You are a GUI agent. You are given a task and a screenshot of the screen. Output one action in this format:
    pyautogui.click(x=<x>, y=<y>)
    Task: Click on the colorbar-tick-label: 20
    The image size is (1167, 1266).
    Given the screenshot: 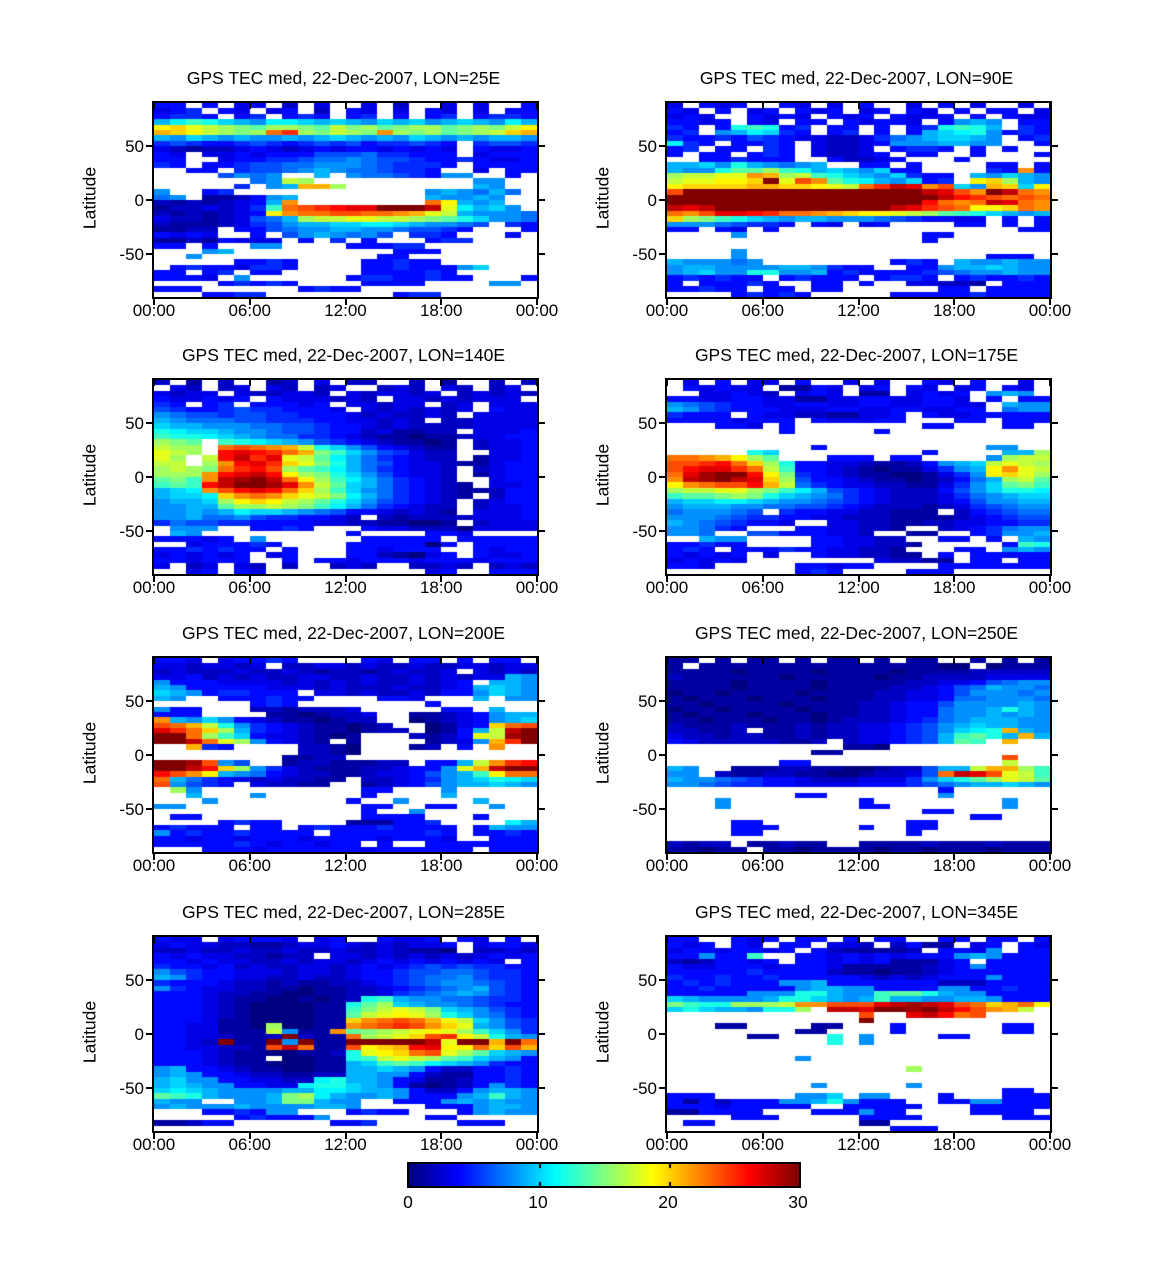 What is the action you would take?
    pyautogui.click(x=668, y=1202)
    